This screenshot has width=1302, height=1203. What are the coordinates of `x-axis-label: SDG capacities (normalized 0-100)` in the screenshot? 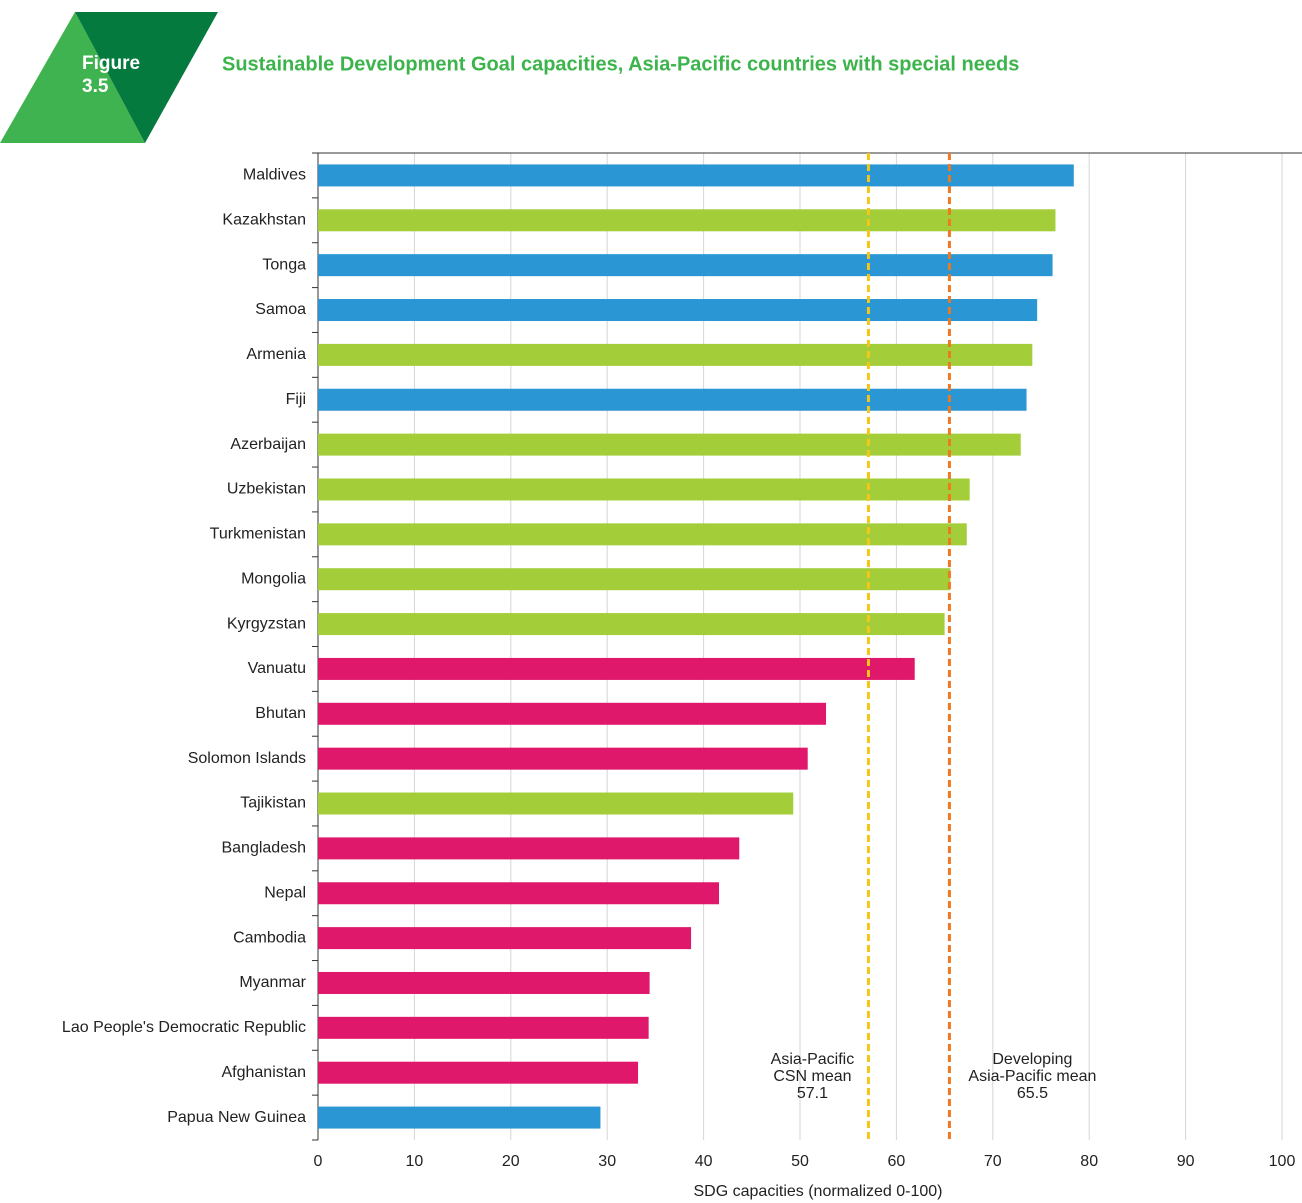 It's located at (818, 1191).